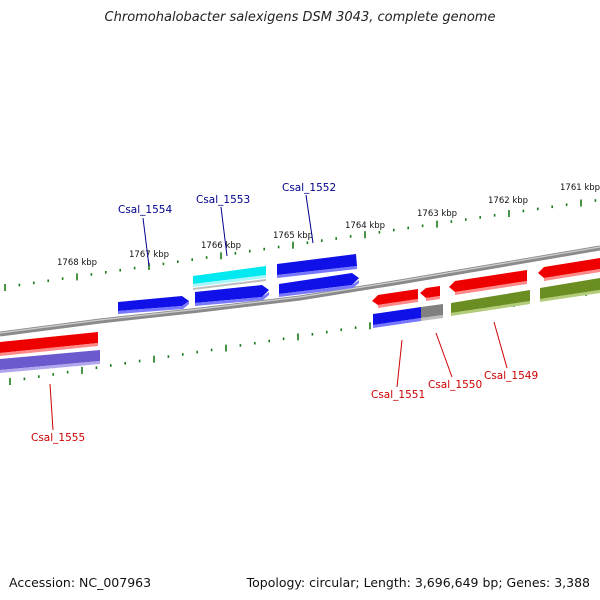  What do you see at coordinates (398, 395) in the screenshot?
I see `label-csal-1551: Csal_1551` at bounding box center [398, 395].